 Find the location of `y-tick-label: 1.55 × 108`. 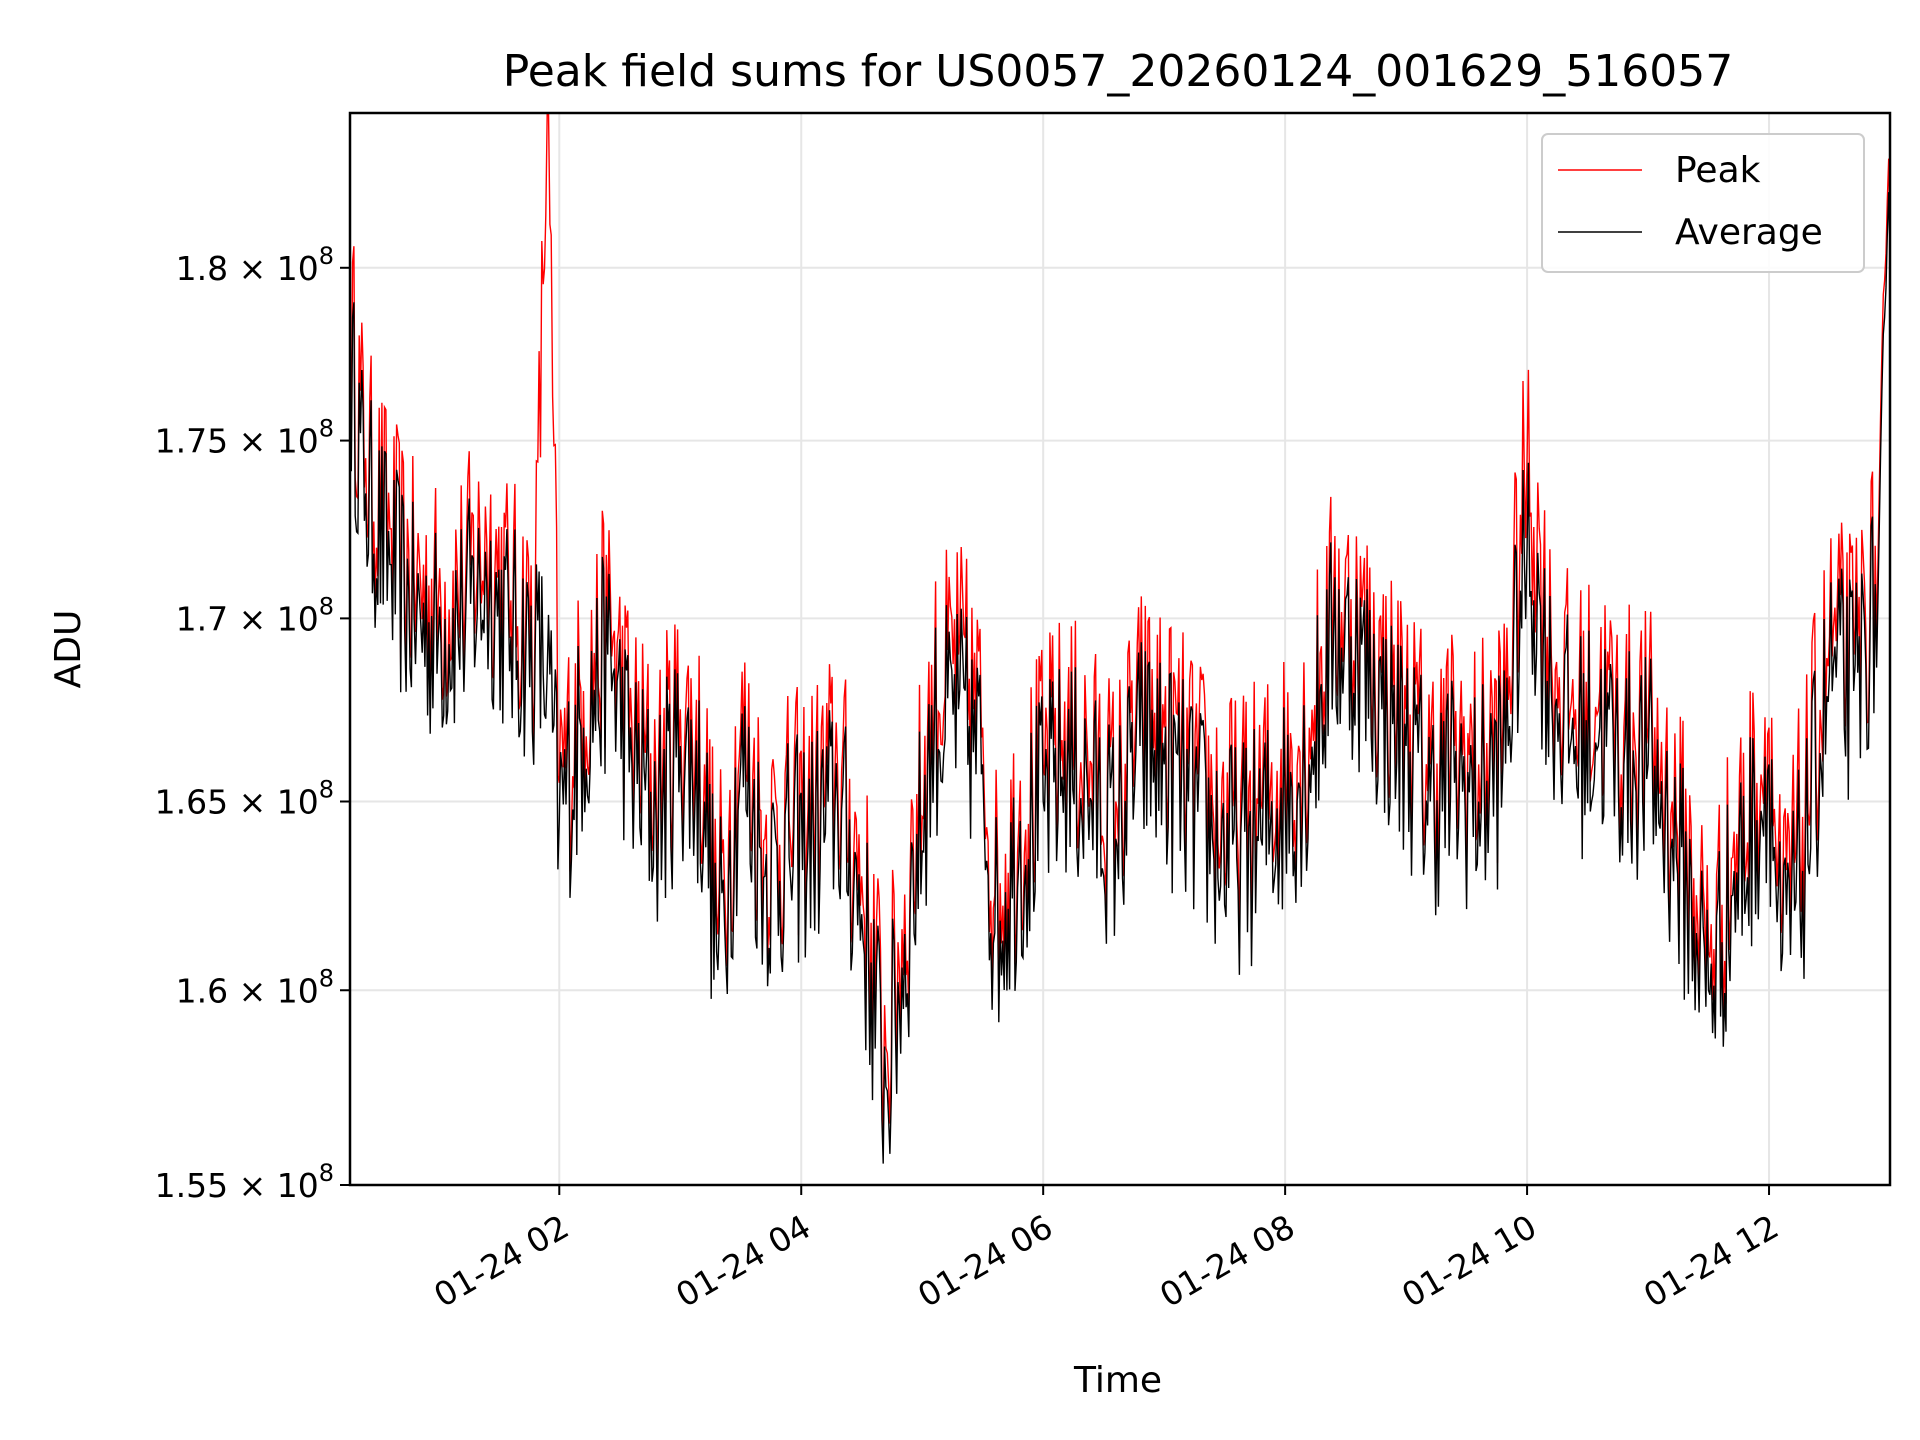

y-tick-label: 1.55 × 108 is located at coordinates (244, 1182).